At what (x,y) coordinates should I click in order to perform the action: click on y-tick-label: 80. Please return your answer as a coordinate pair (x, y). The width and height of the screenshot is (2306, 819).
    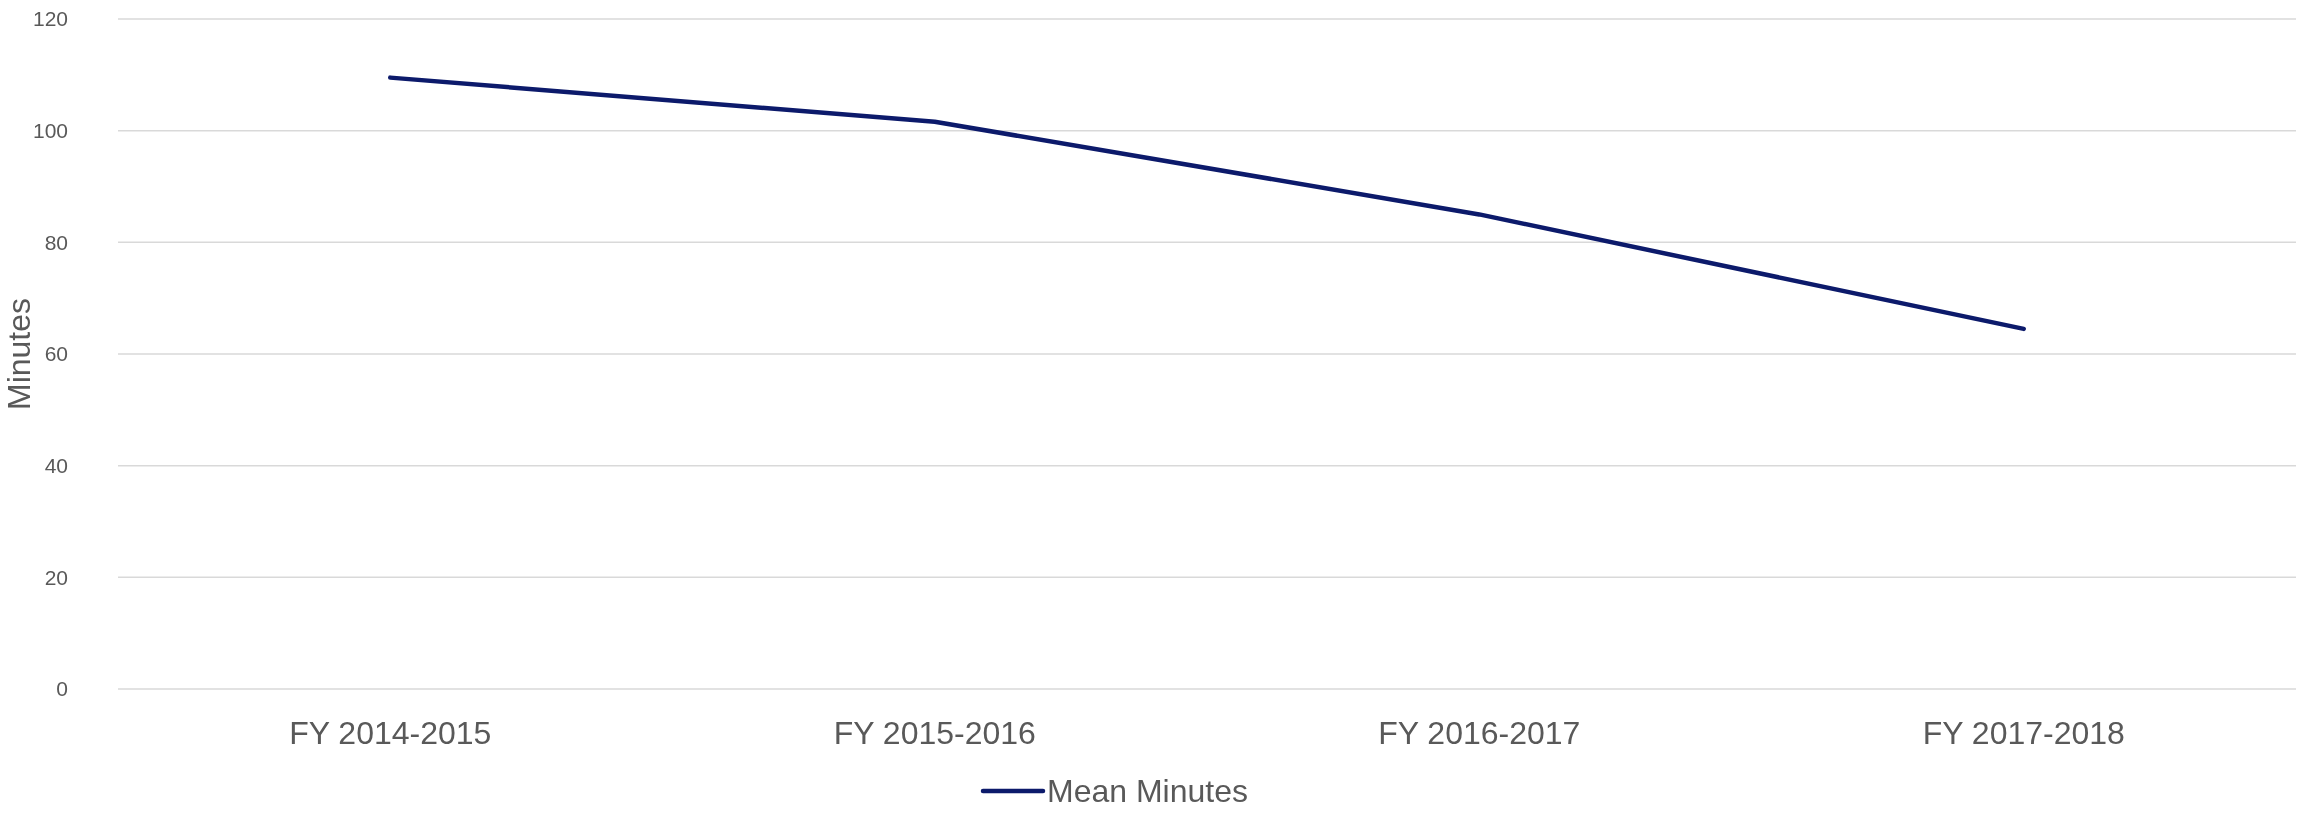
    Looking at the image, I should click on (56, 242).